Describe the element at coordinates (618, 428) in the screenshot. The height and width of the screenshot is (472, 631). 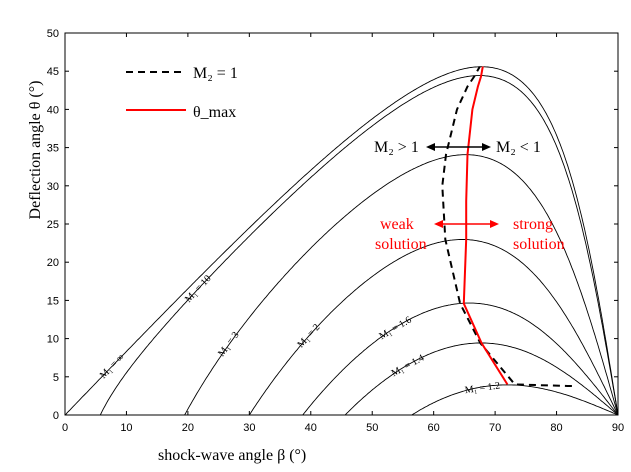
I see `x-tick-label: 90` at that location.